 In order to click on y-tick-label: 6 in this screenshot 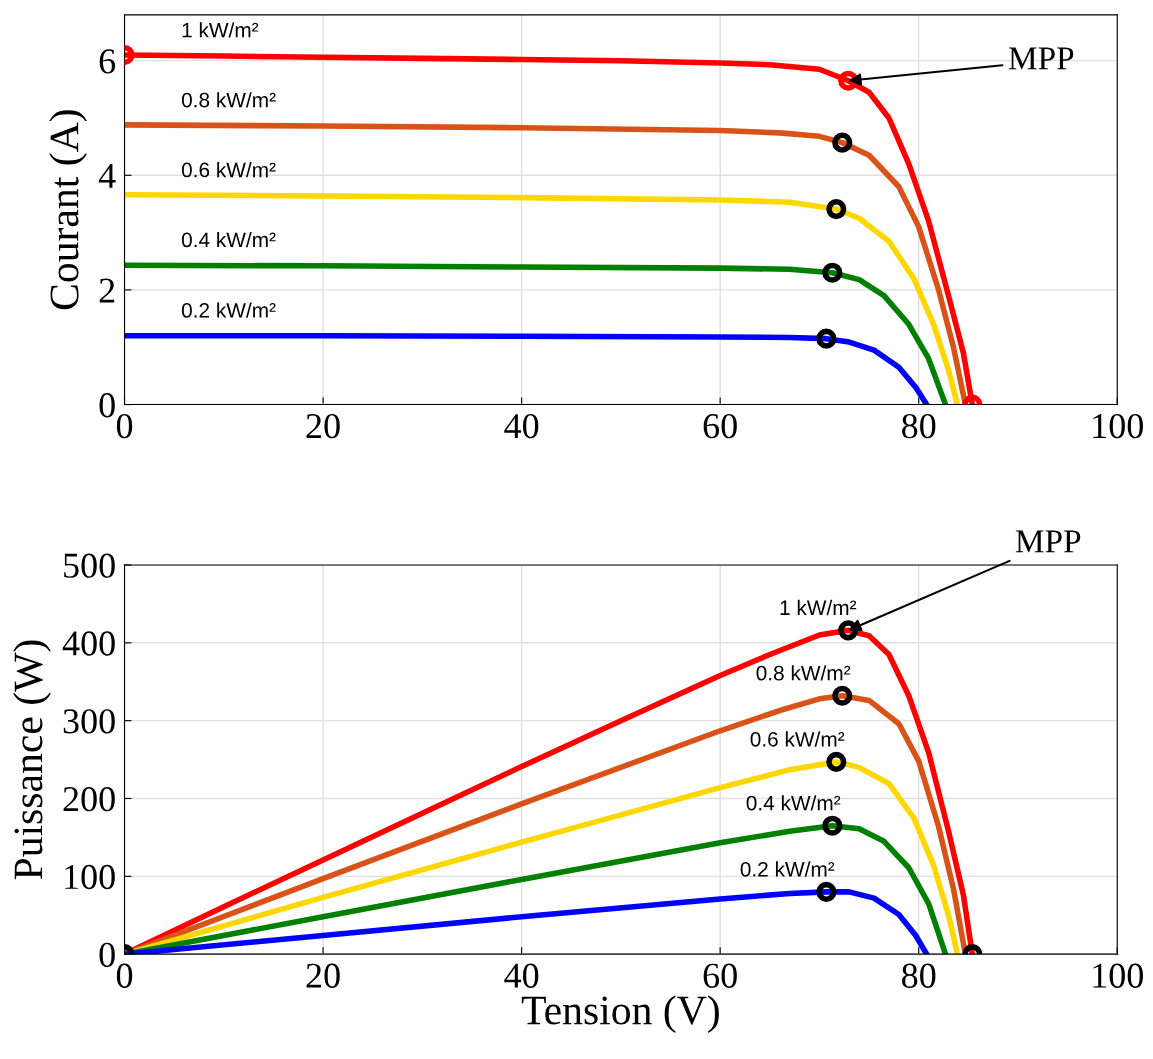, I will do `click(107, 61)`.